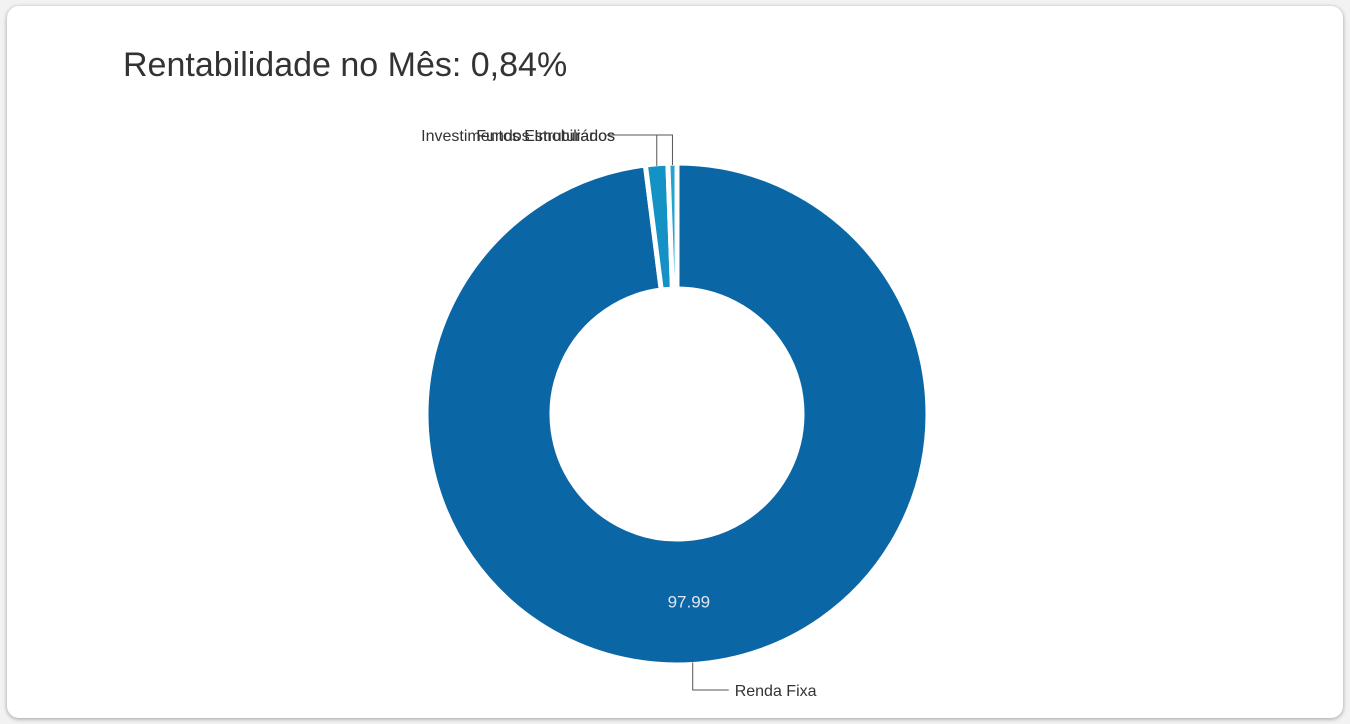 This screenshot has height=724, width=1350. Describe the element at coordinates (710, 676) in the screenshot. I see `connector-renda-fixa` at that location.